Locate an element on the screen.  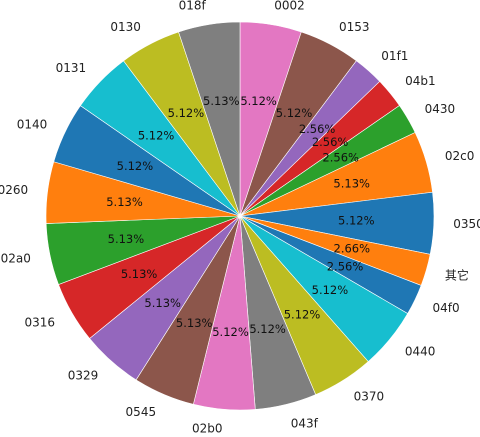
category-label: 0370 is located at coordinates (369, 397).